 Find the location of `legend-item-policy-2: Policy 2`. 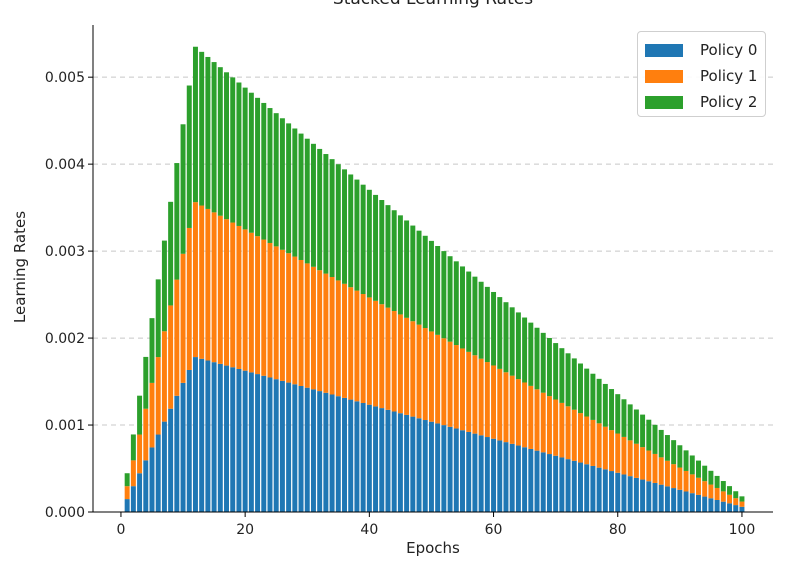

legend-item-policy-2: Policy 2 is located at coordinates (705, 102).